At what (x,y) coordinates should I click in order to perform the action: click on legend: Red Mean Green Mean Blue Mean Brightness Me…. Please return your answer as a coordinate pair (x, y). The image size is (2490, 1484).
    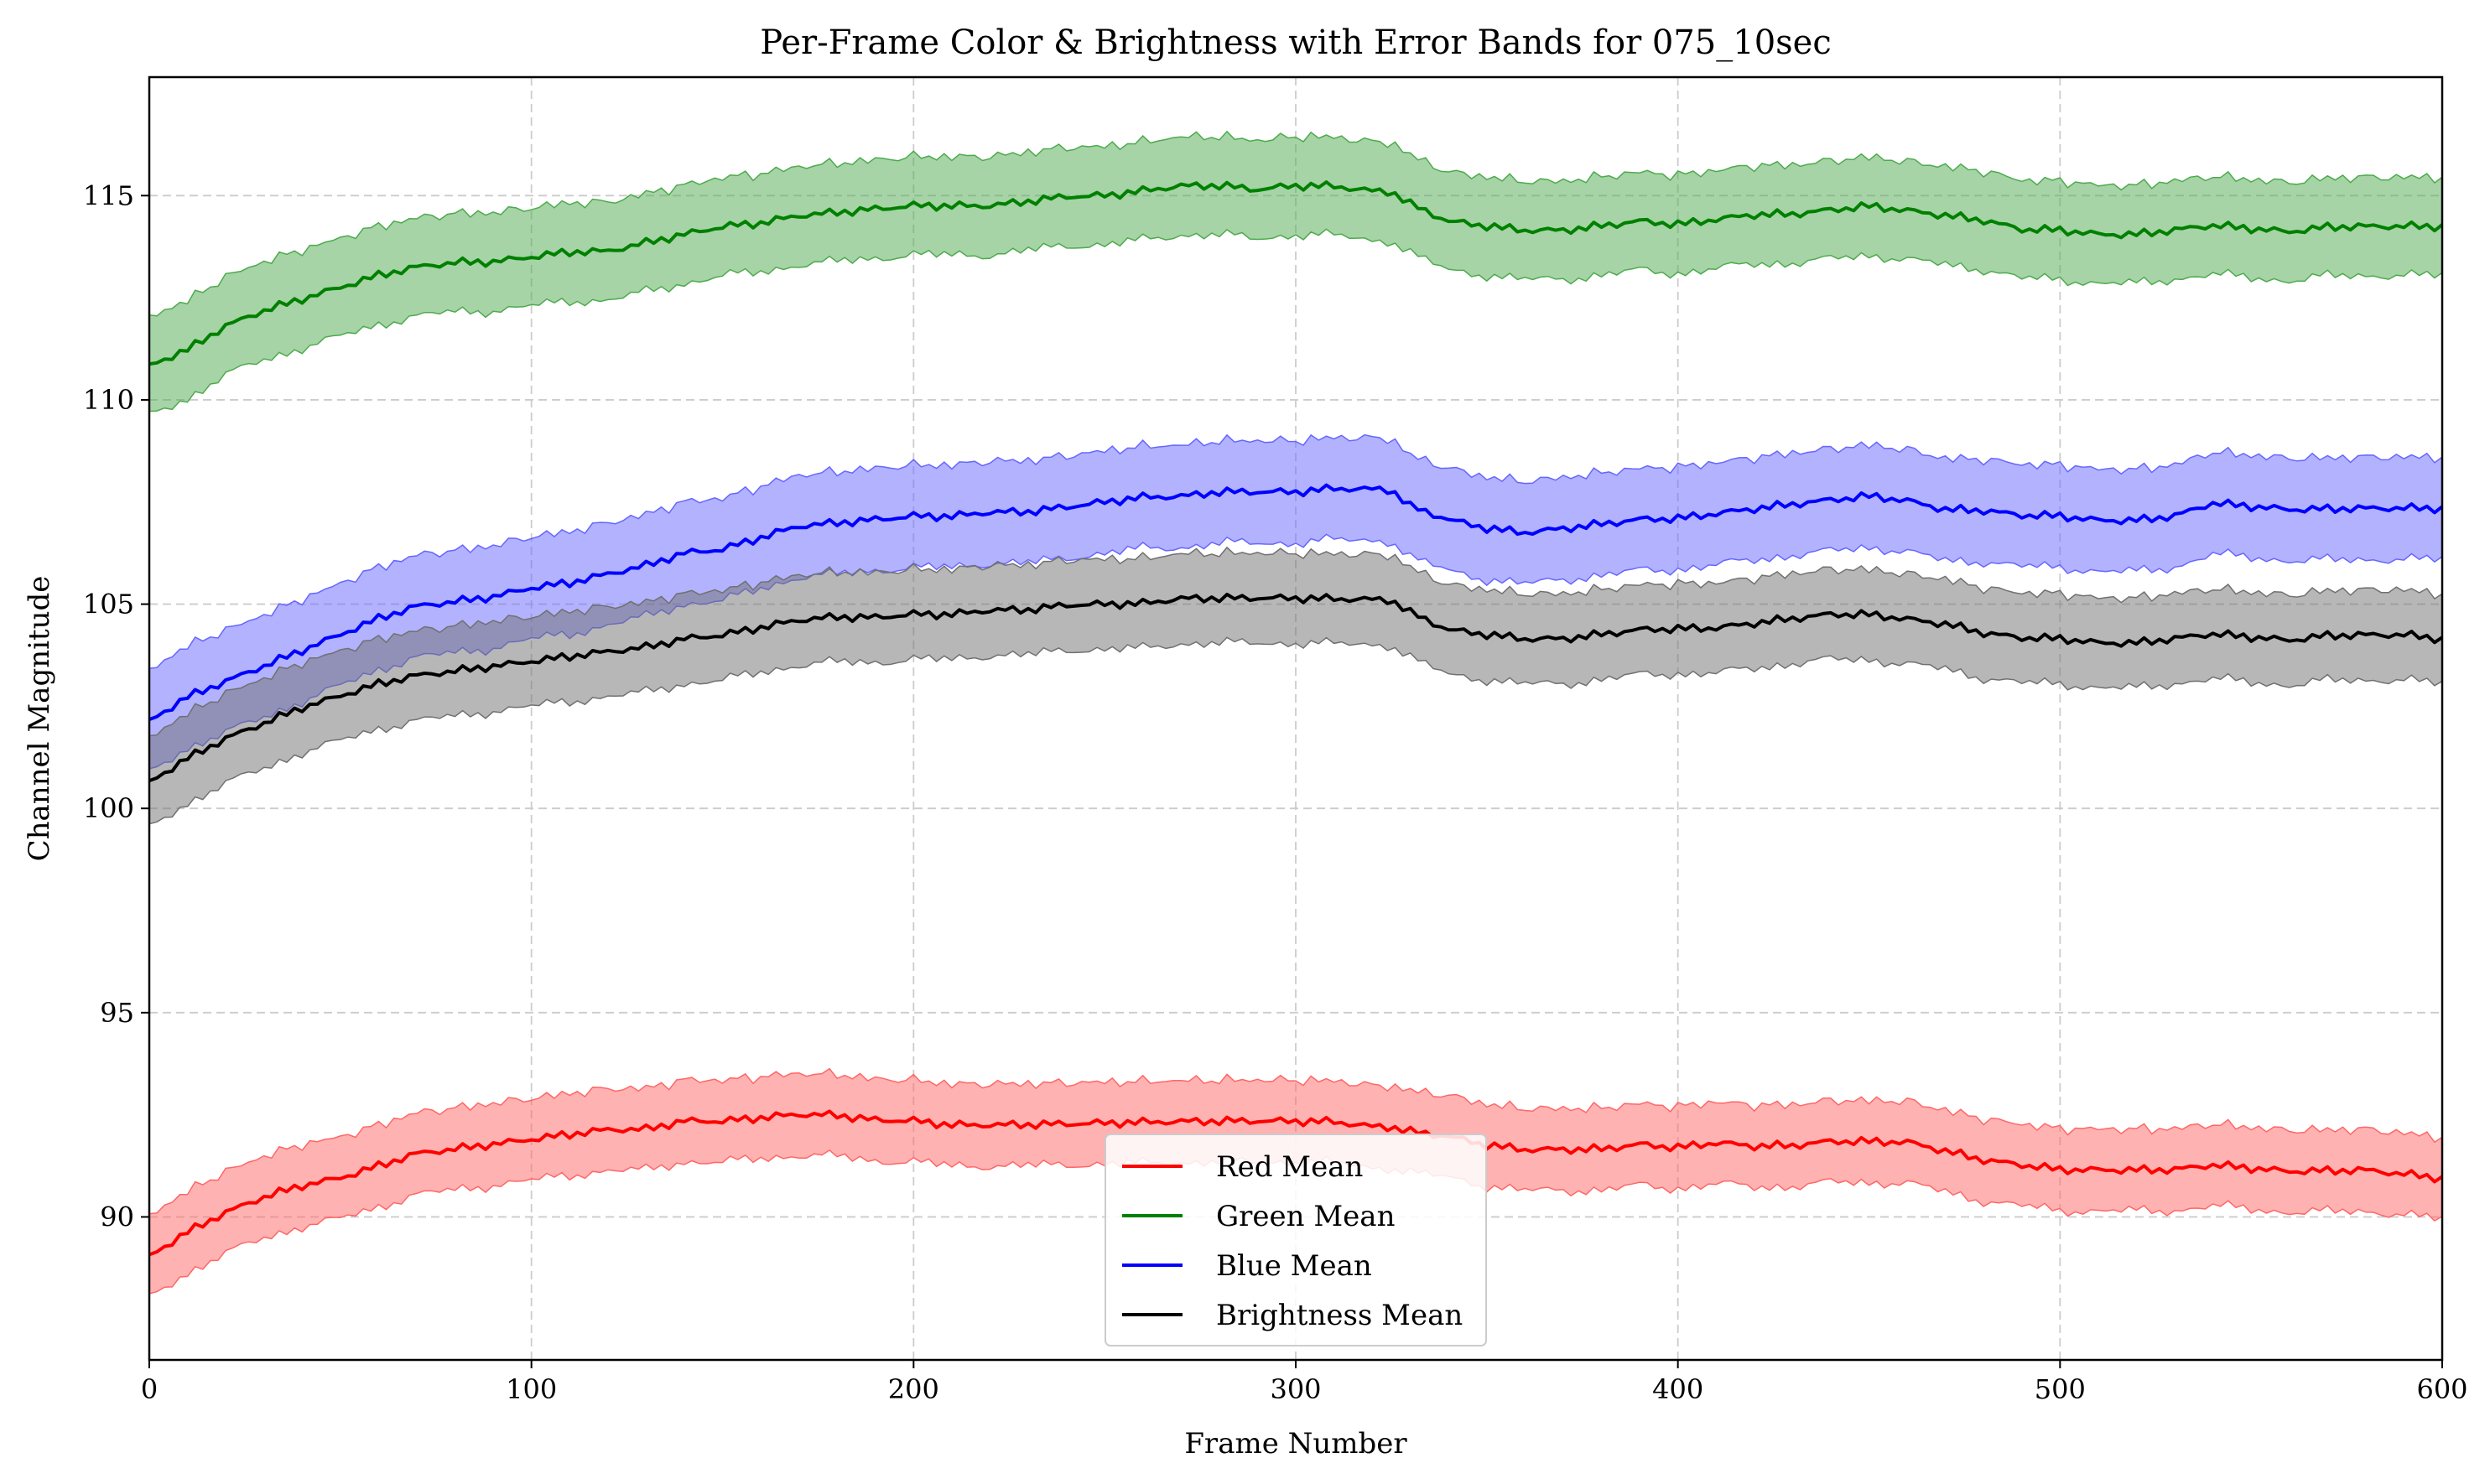
    Looking at the image, I should click on (1296, 1240).